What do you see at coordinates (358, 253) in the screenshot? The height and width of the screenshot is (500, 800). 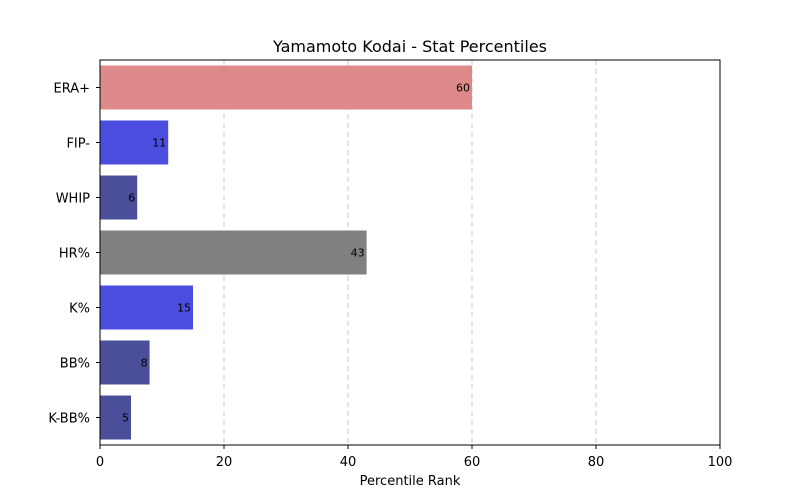 I see `data-label: 43` at bounding box center [358, 253].